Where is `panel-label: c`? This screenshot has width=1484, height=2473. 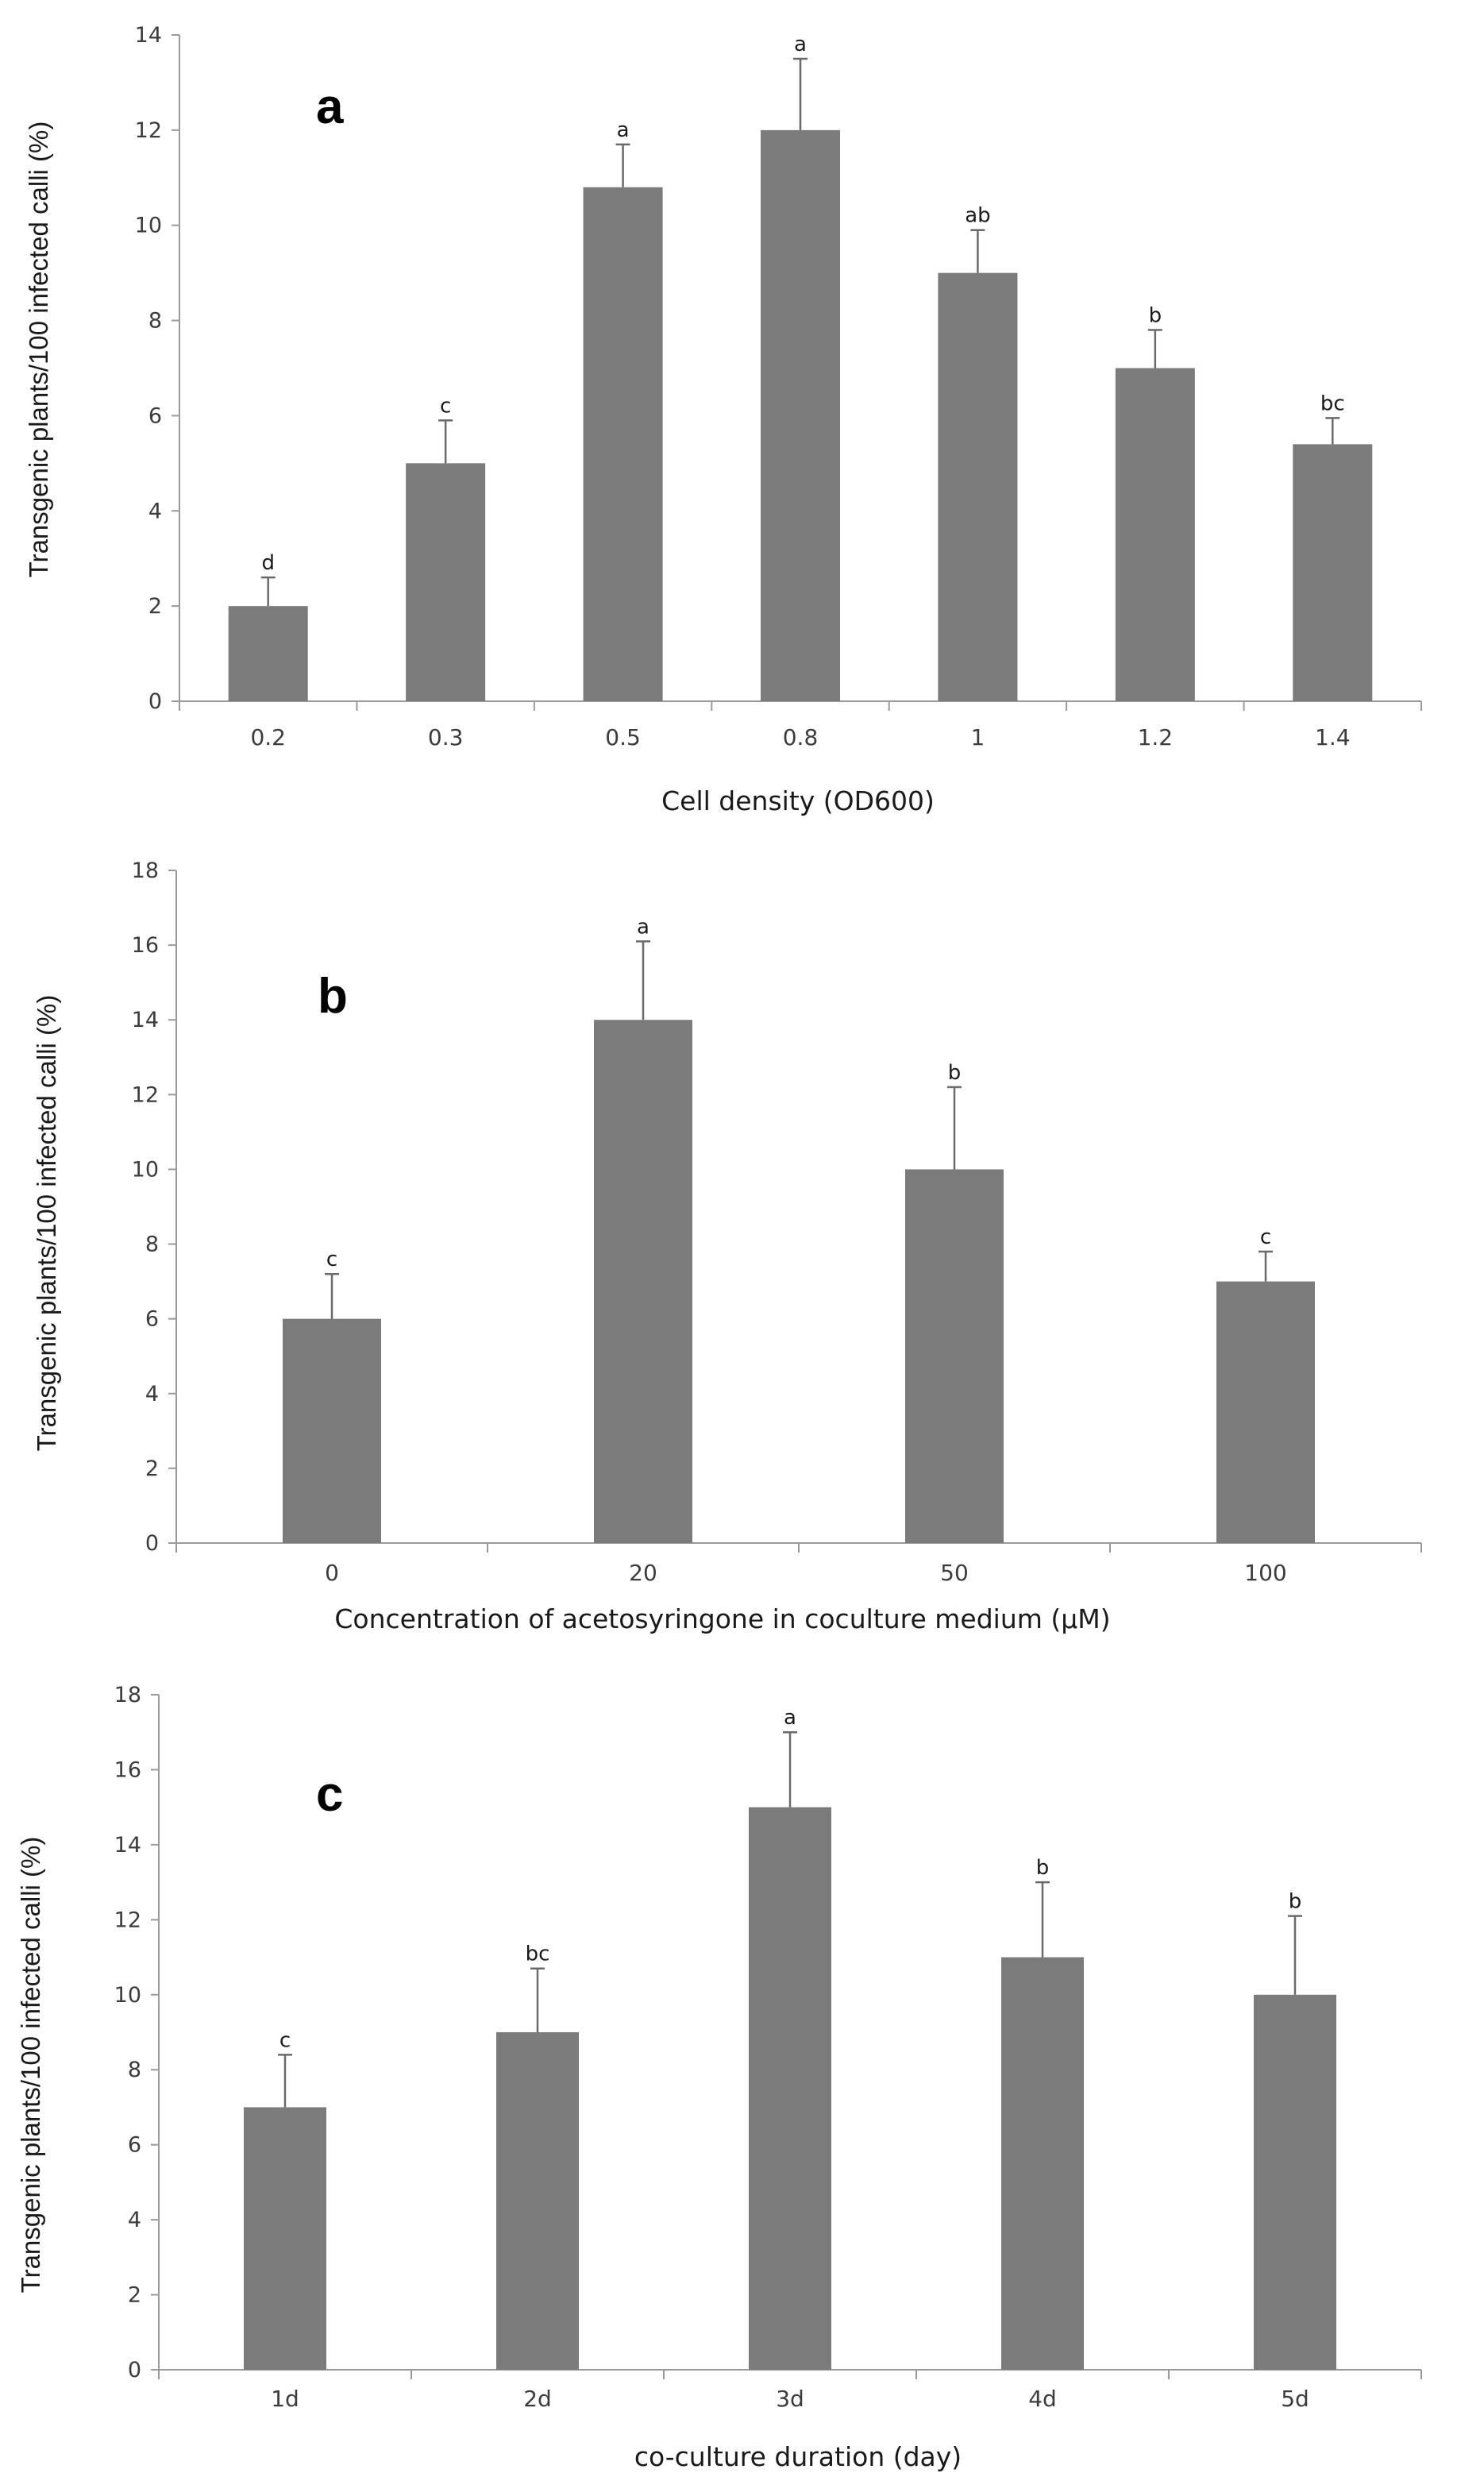 panel-label: c is located at coordinates (329, 1794).